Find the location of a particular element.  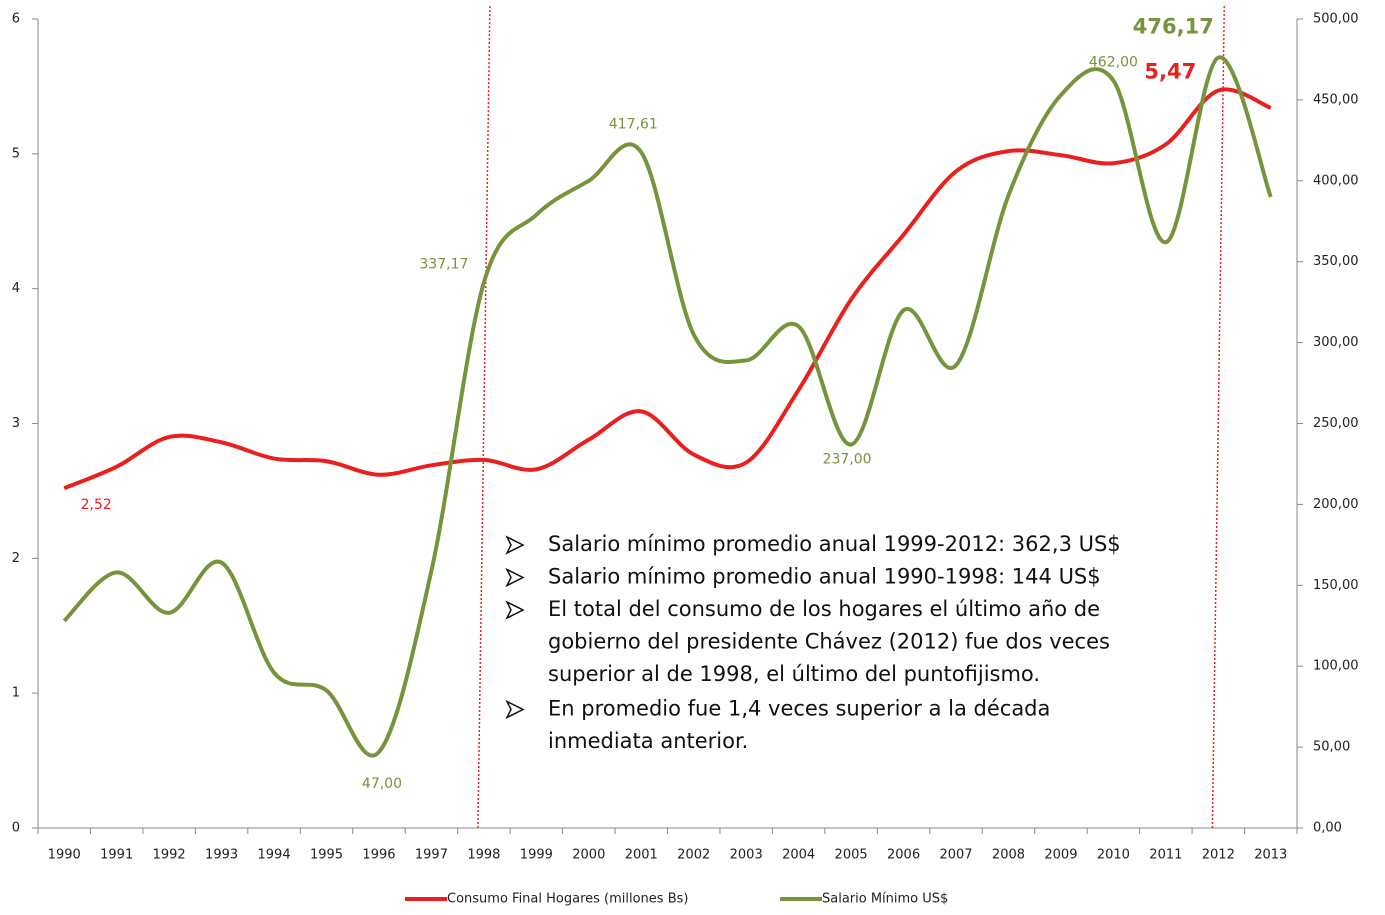

y2-tick-label: 0,00 is located at coordinates (1327, 828).